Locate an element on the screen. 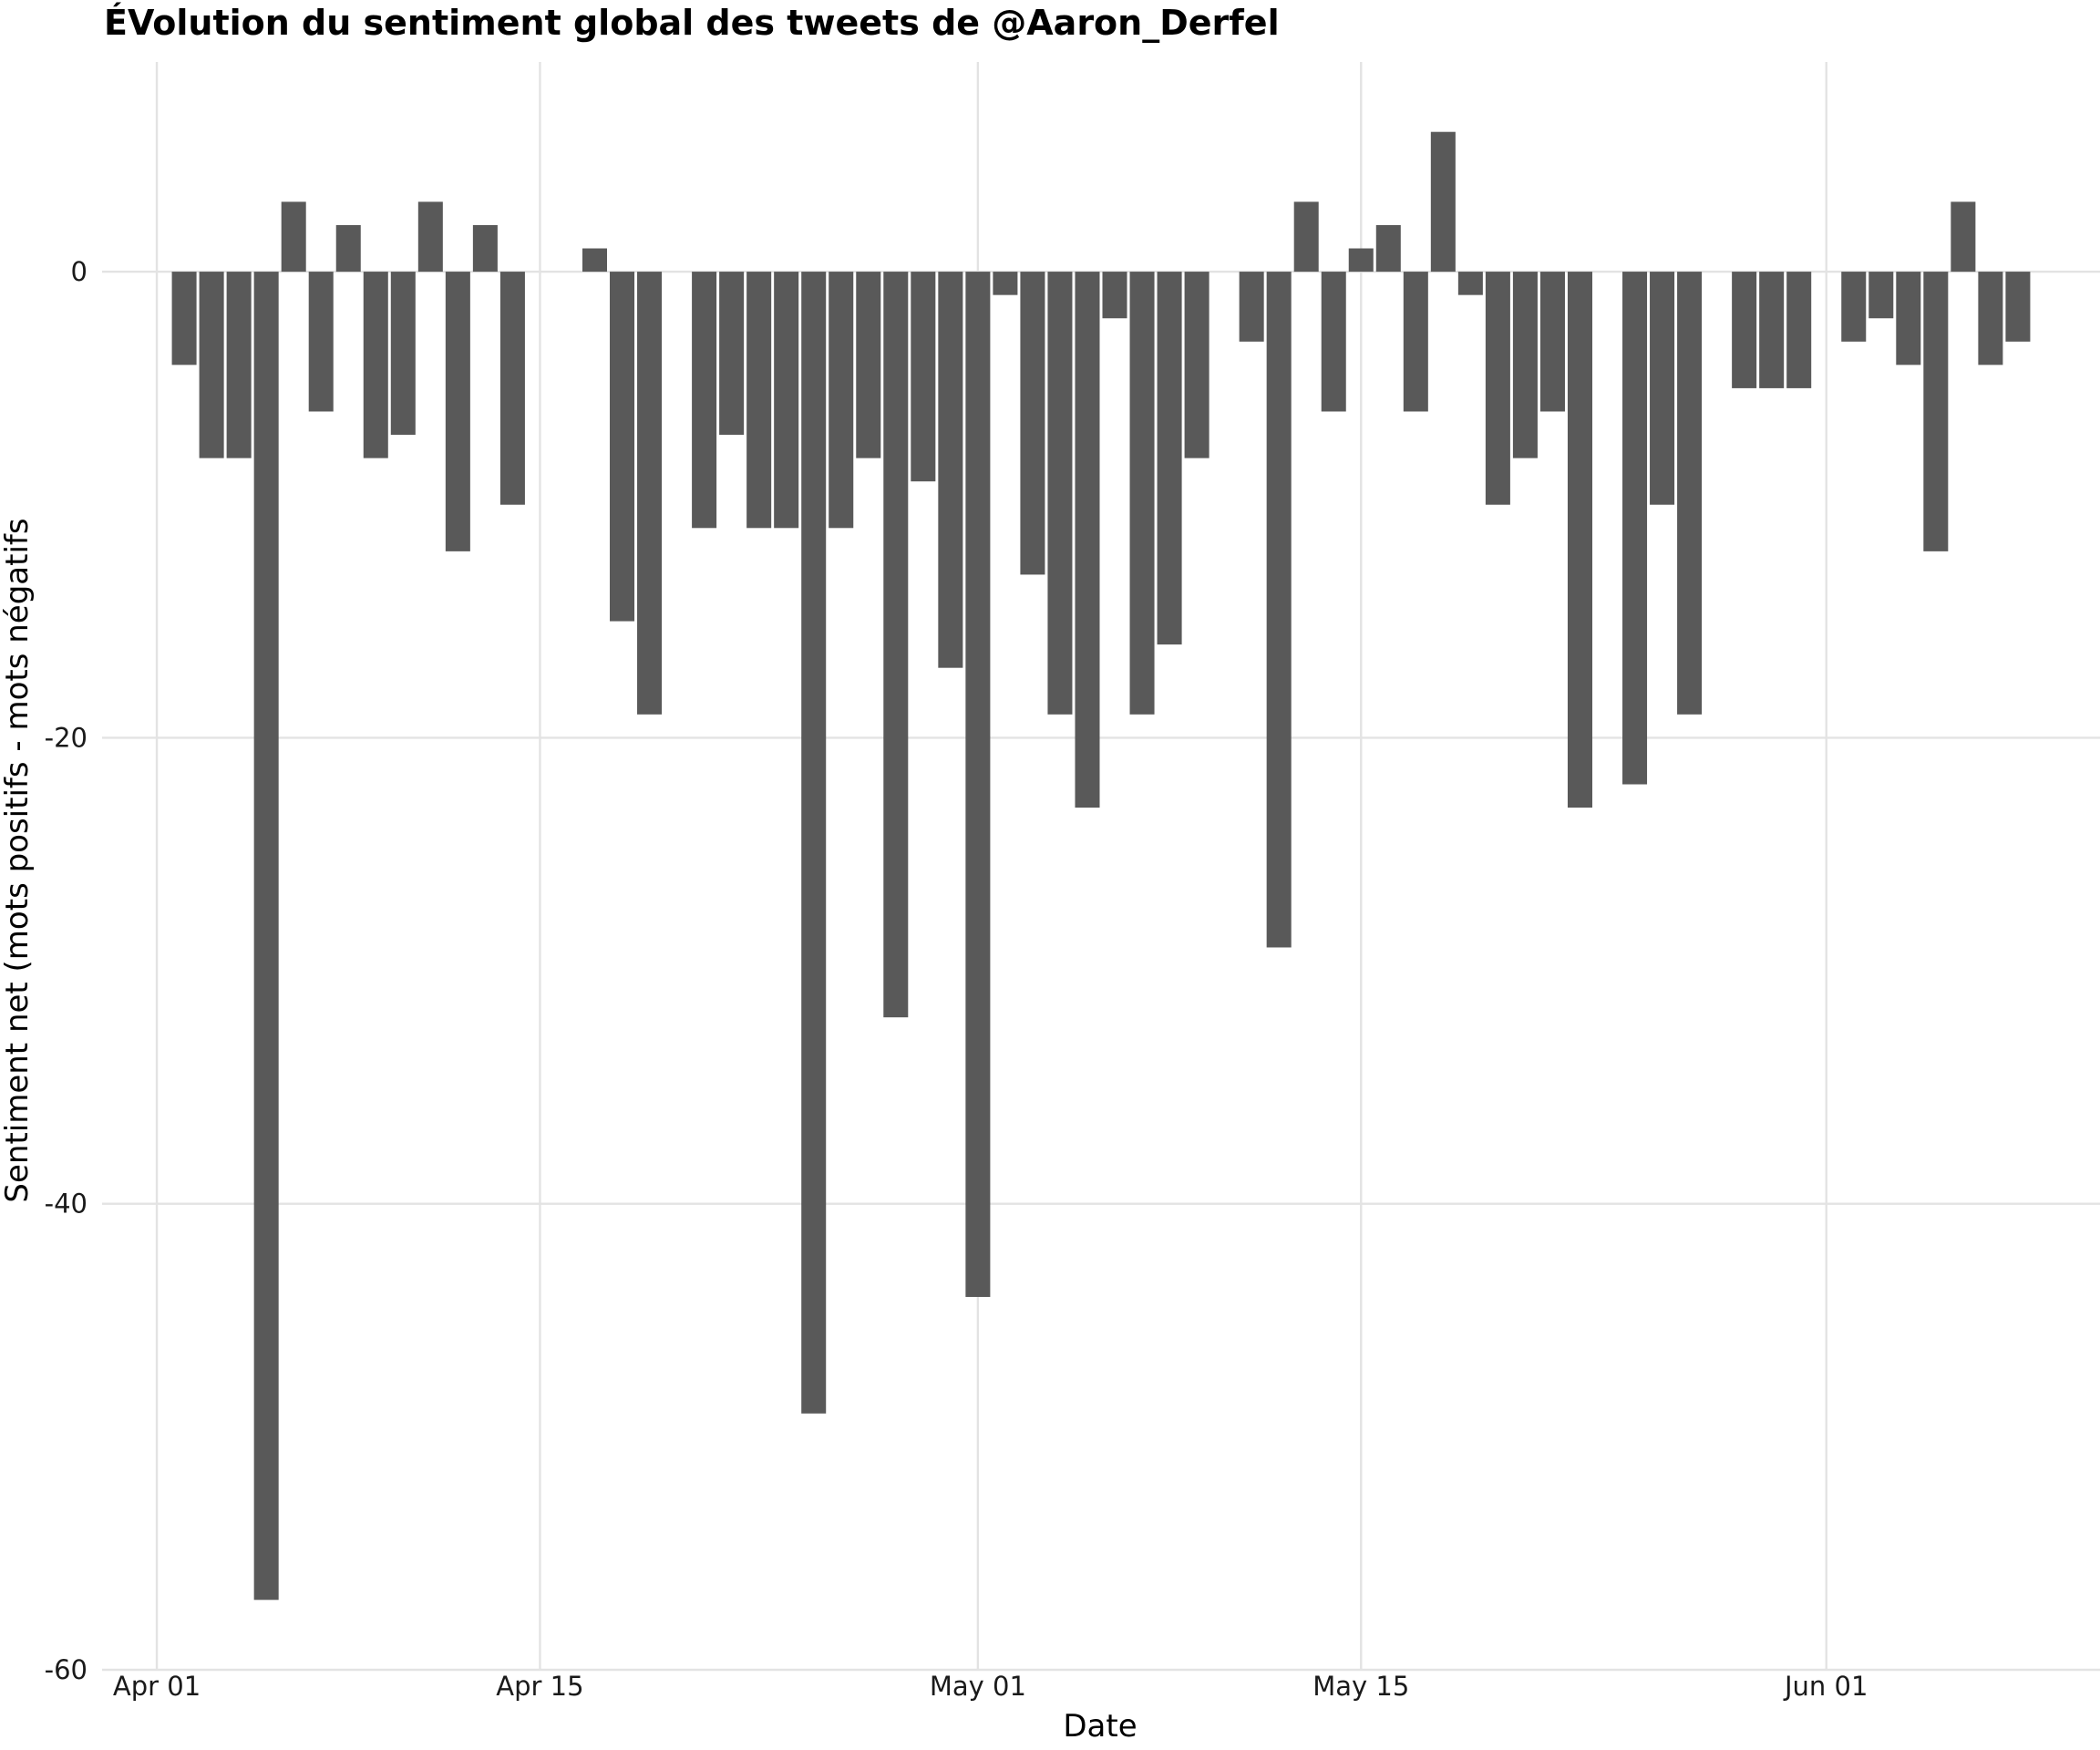  bar: 2022-05-01: -44 is located at coordinates (978, 784).